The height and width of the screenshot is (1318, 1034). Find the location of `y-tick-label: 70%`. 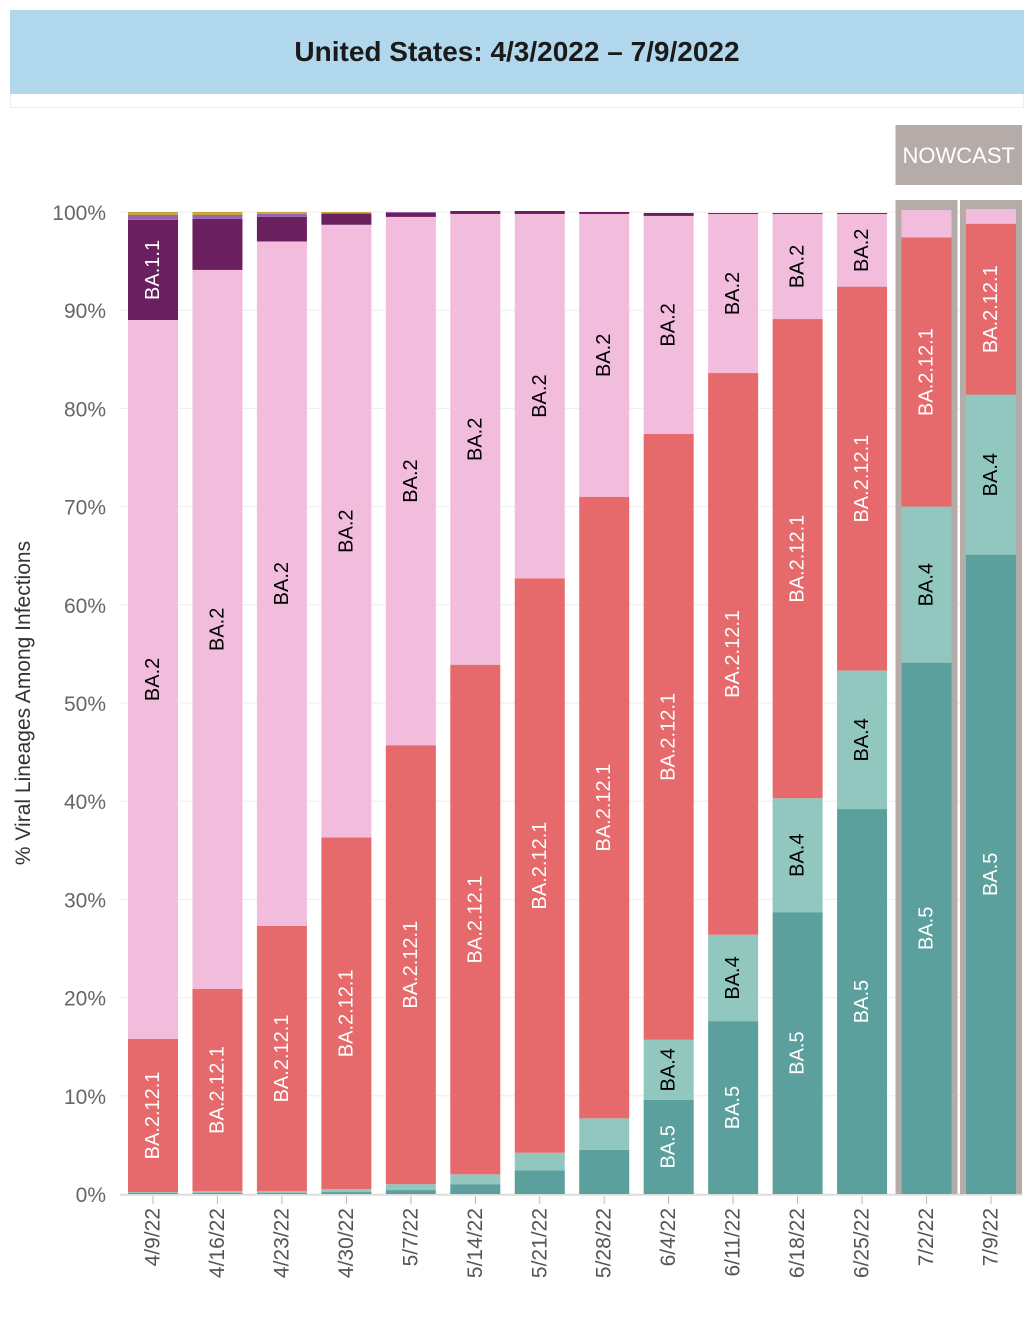

y-tick-label: 70% is located at coordinates (85, 508).